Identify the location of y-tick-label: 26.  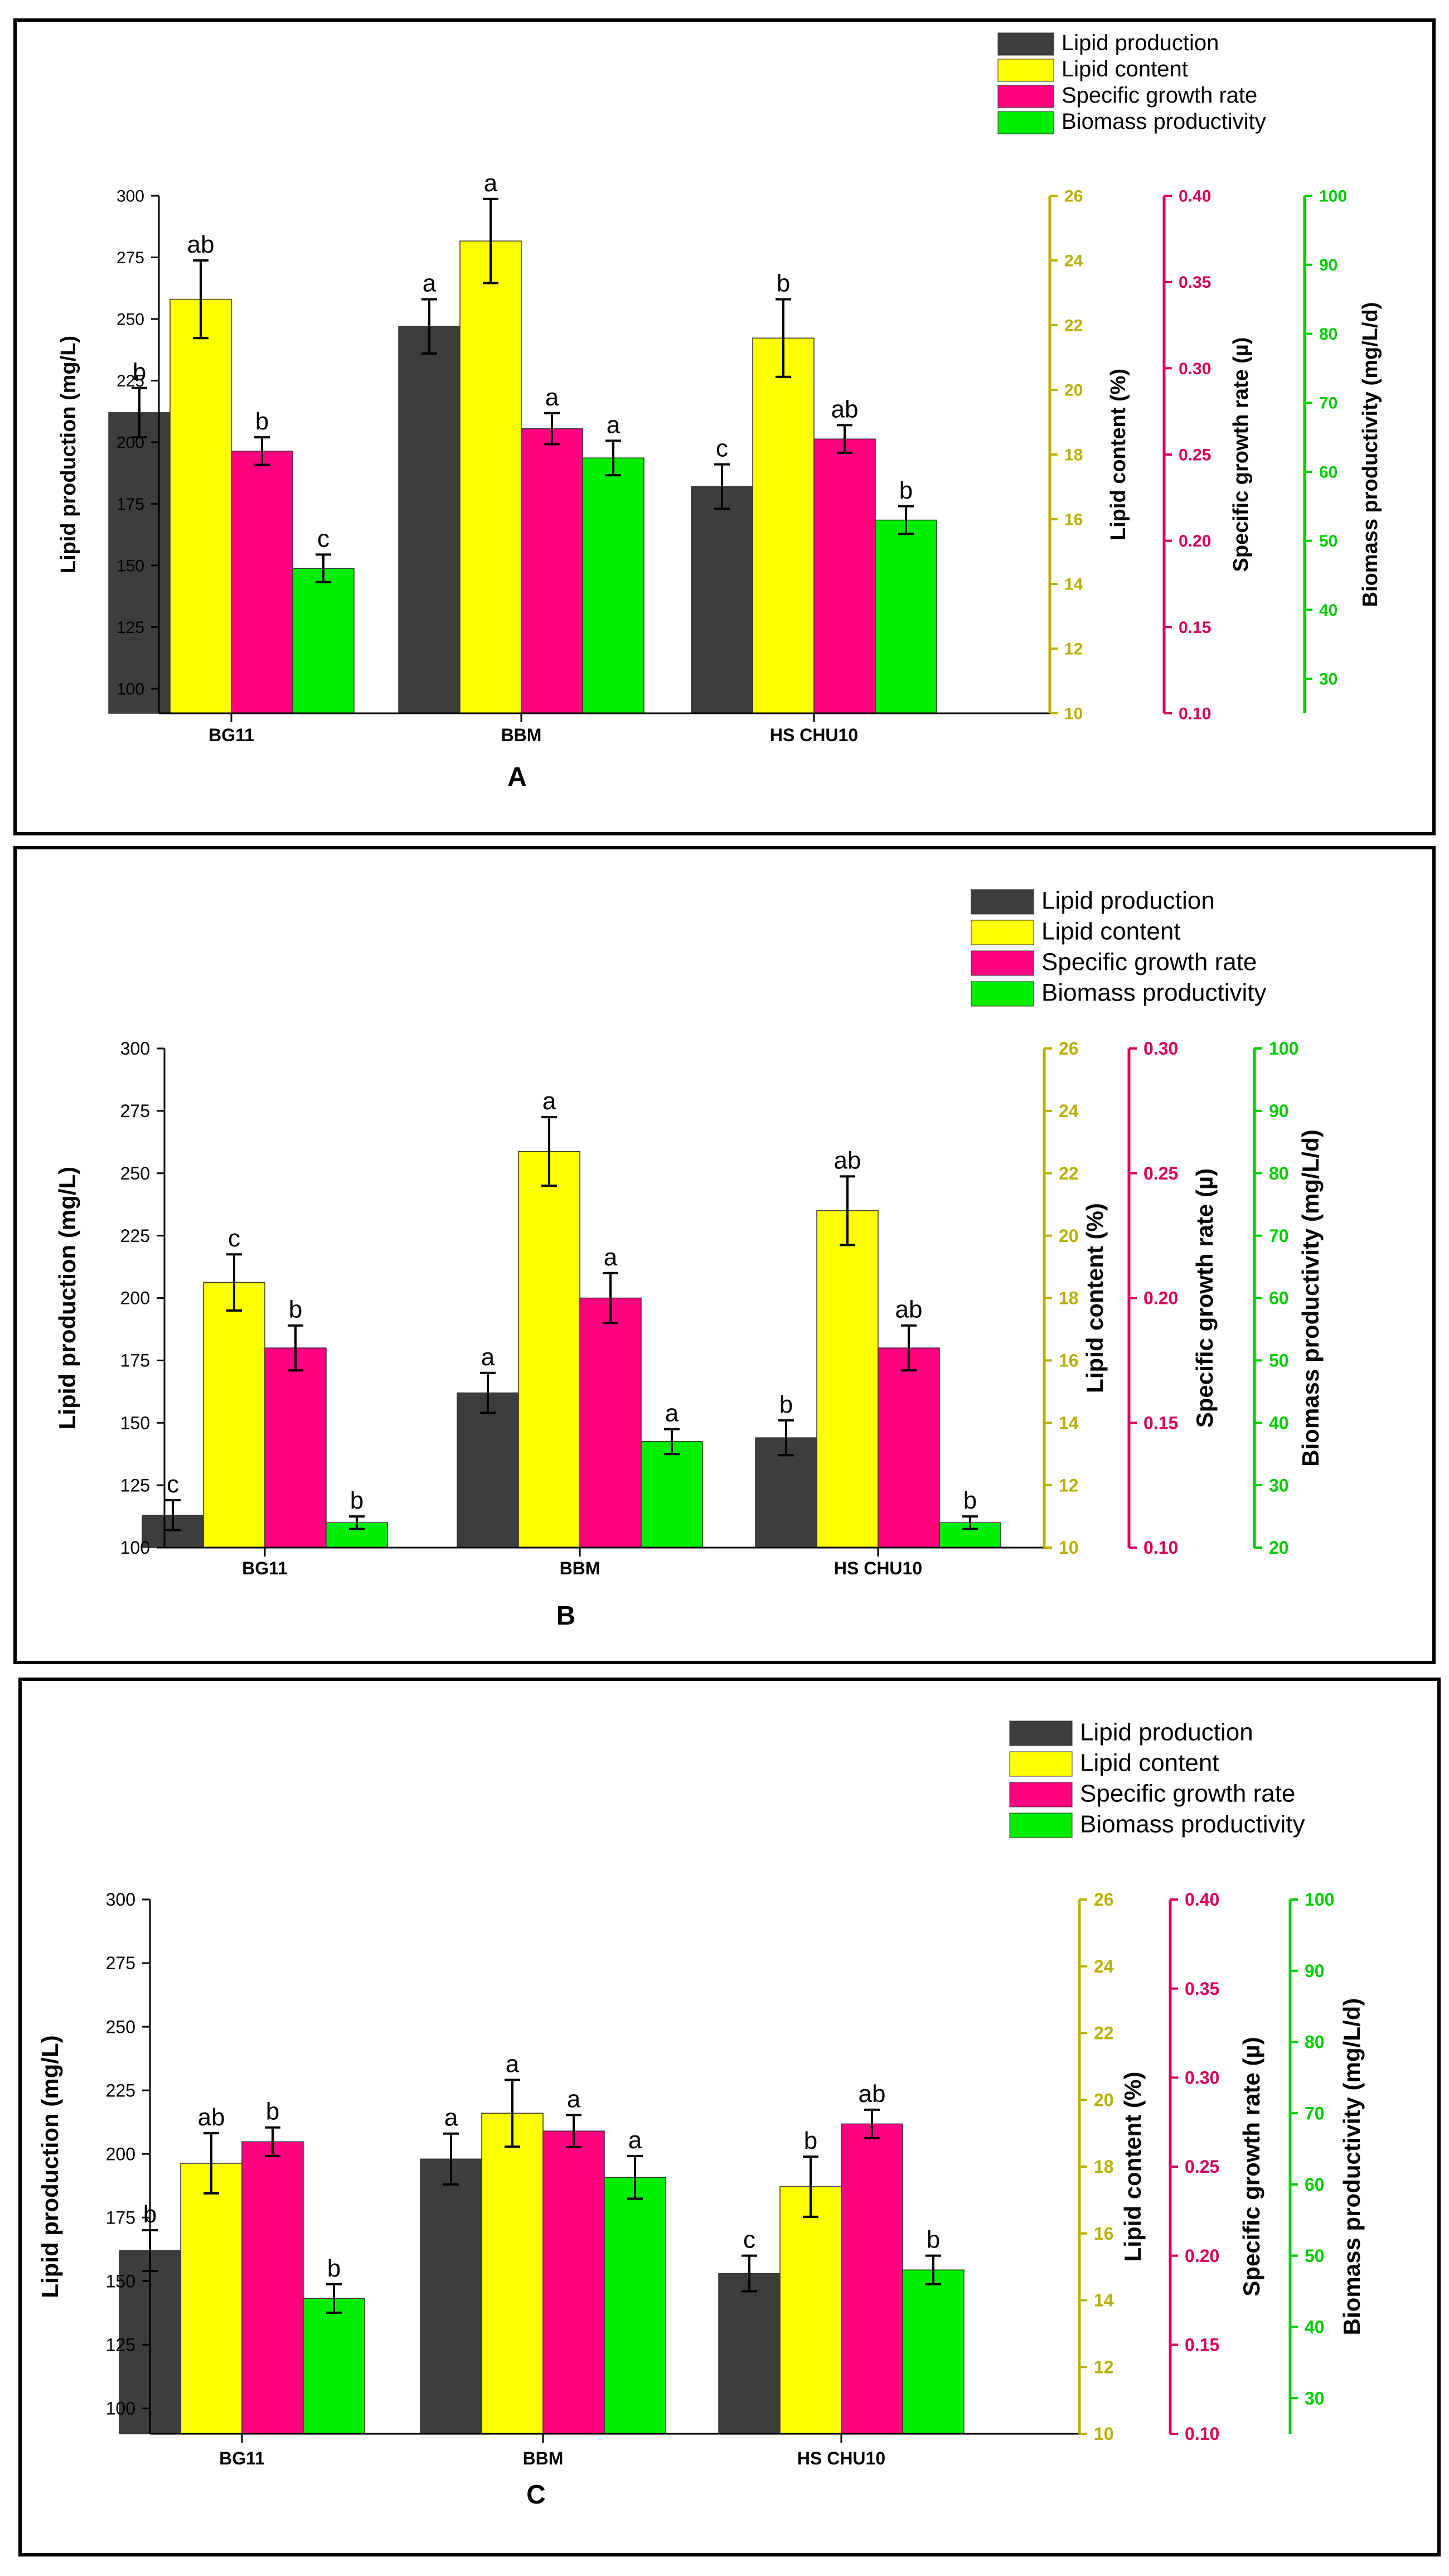
(1073, 196).